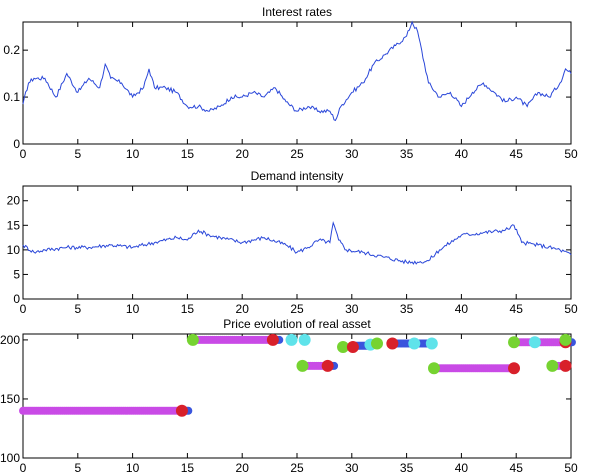  I want to click on chart-title: Price evolution of real asset, so click(297, 324).